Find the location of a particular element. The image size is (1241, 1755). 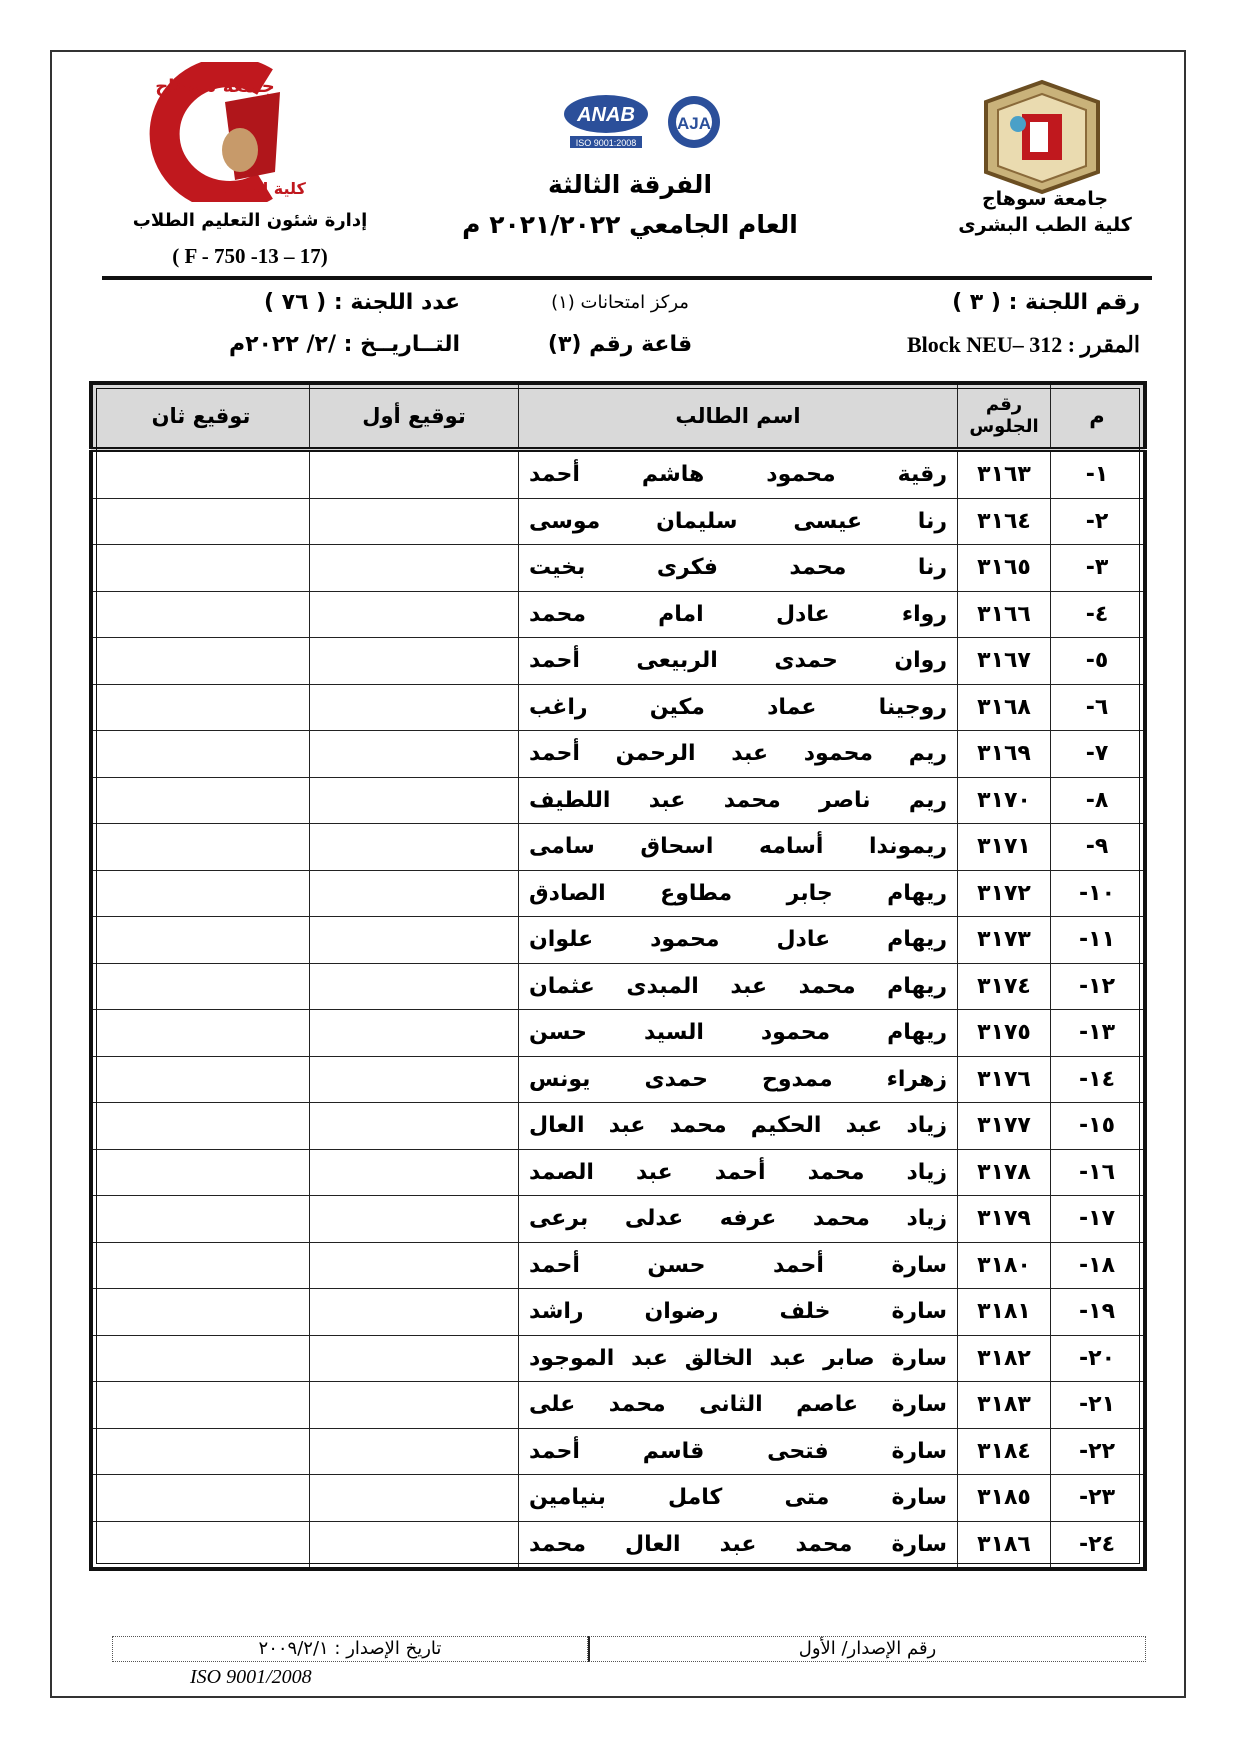

table-row: ٣- ٣١٦٥ رنا محمد فكرى بخيت is located at coordinates (618, 568).